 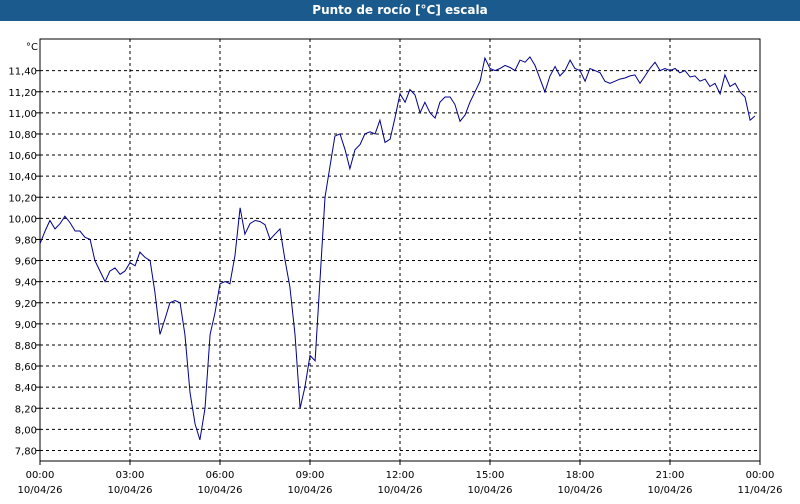 What do you see at coordinates (22, 177) in the screenshot?
I see `y-tick-label: 10,40` at bounding box center [22, 177].